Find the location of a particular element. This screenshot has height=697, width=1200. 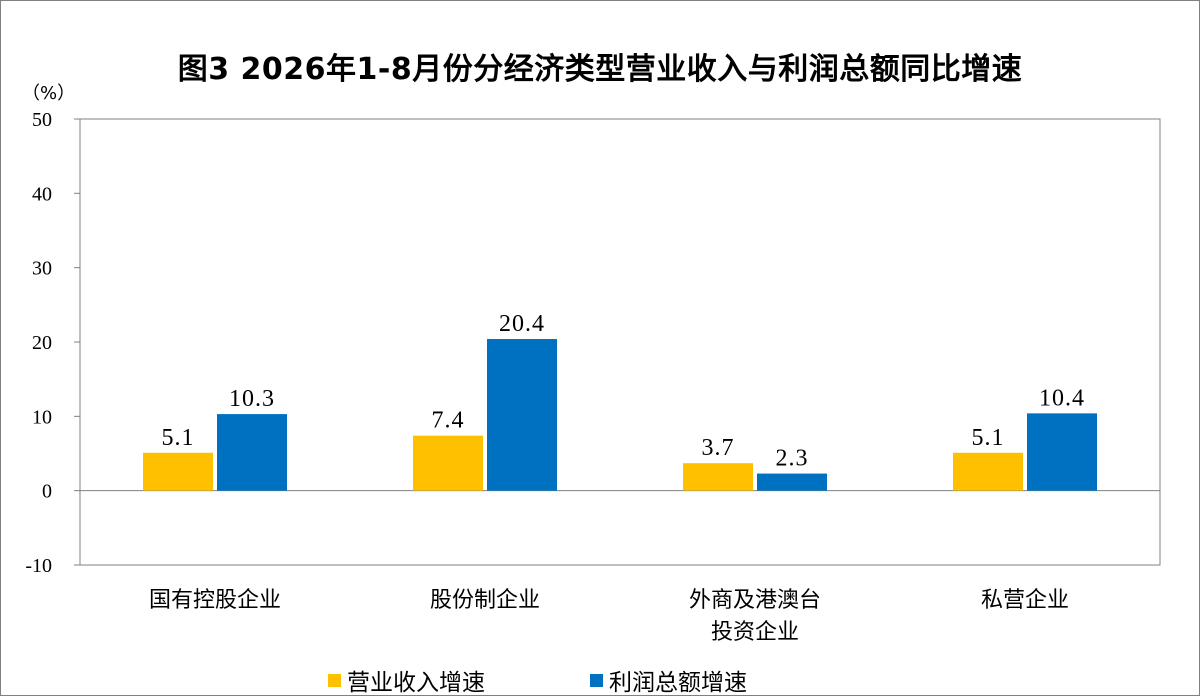

legend-item-revenue: 营业收入增速 is located at coordinates (406, 680).